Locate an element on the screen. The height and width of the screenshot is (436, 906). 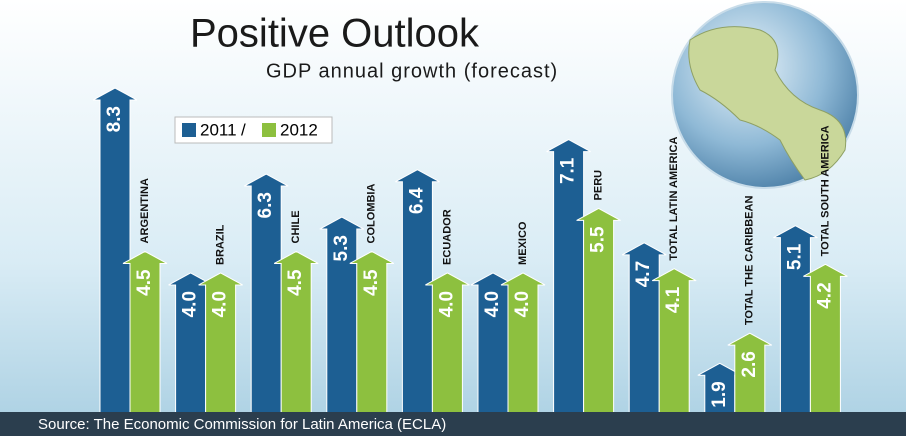
legend-box is located at coordinates (253, 130).